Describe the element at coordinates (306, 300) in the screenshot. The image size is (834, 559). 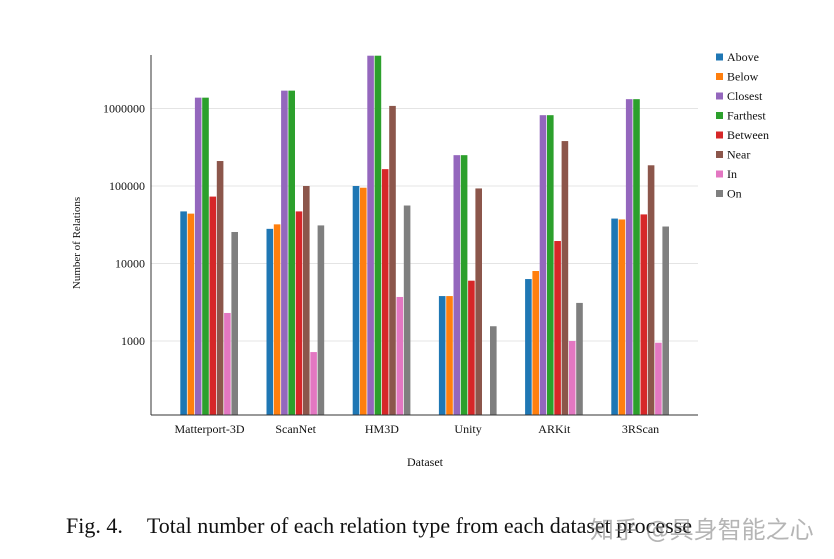
I see `bar-near-scannet` at that location.